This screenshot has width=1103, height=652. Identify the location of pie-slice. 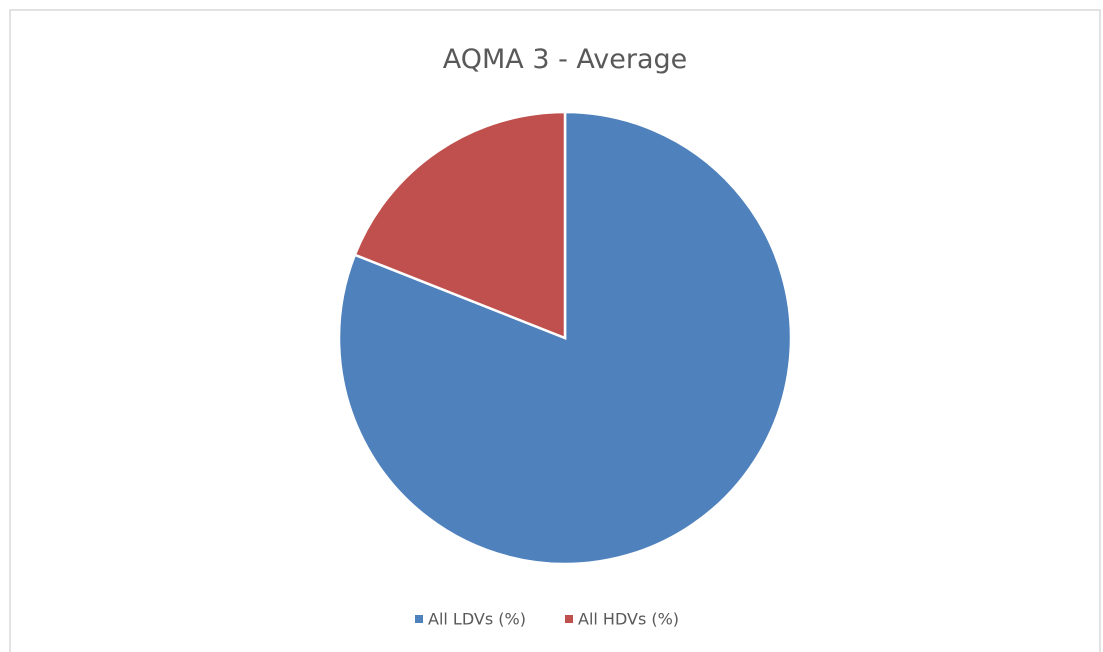
(460, 225).